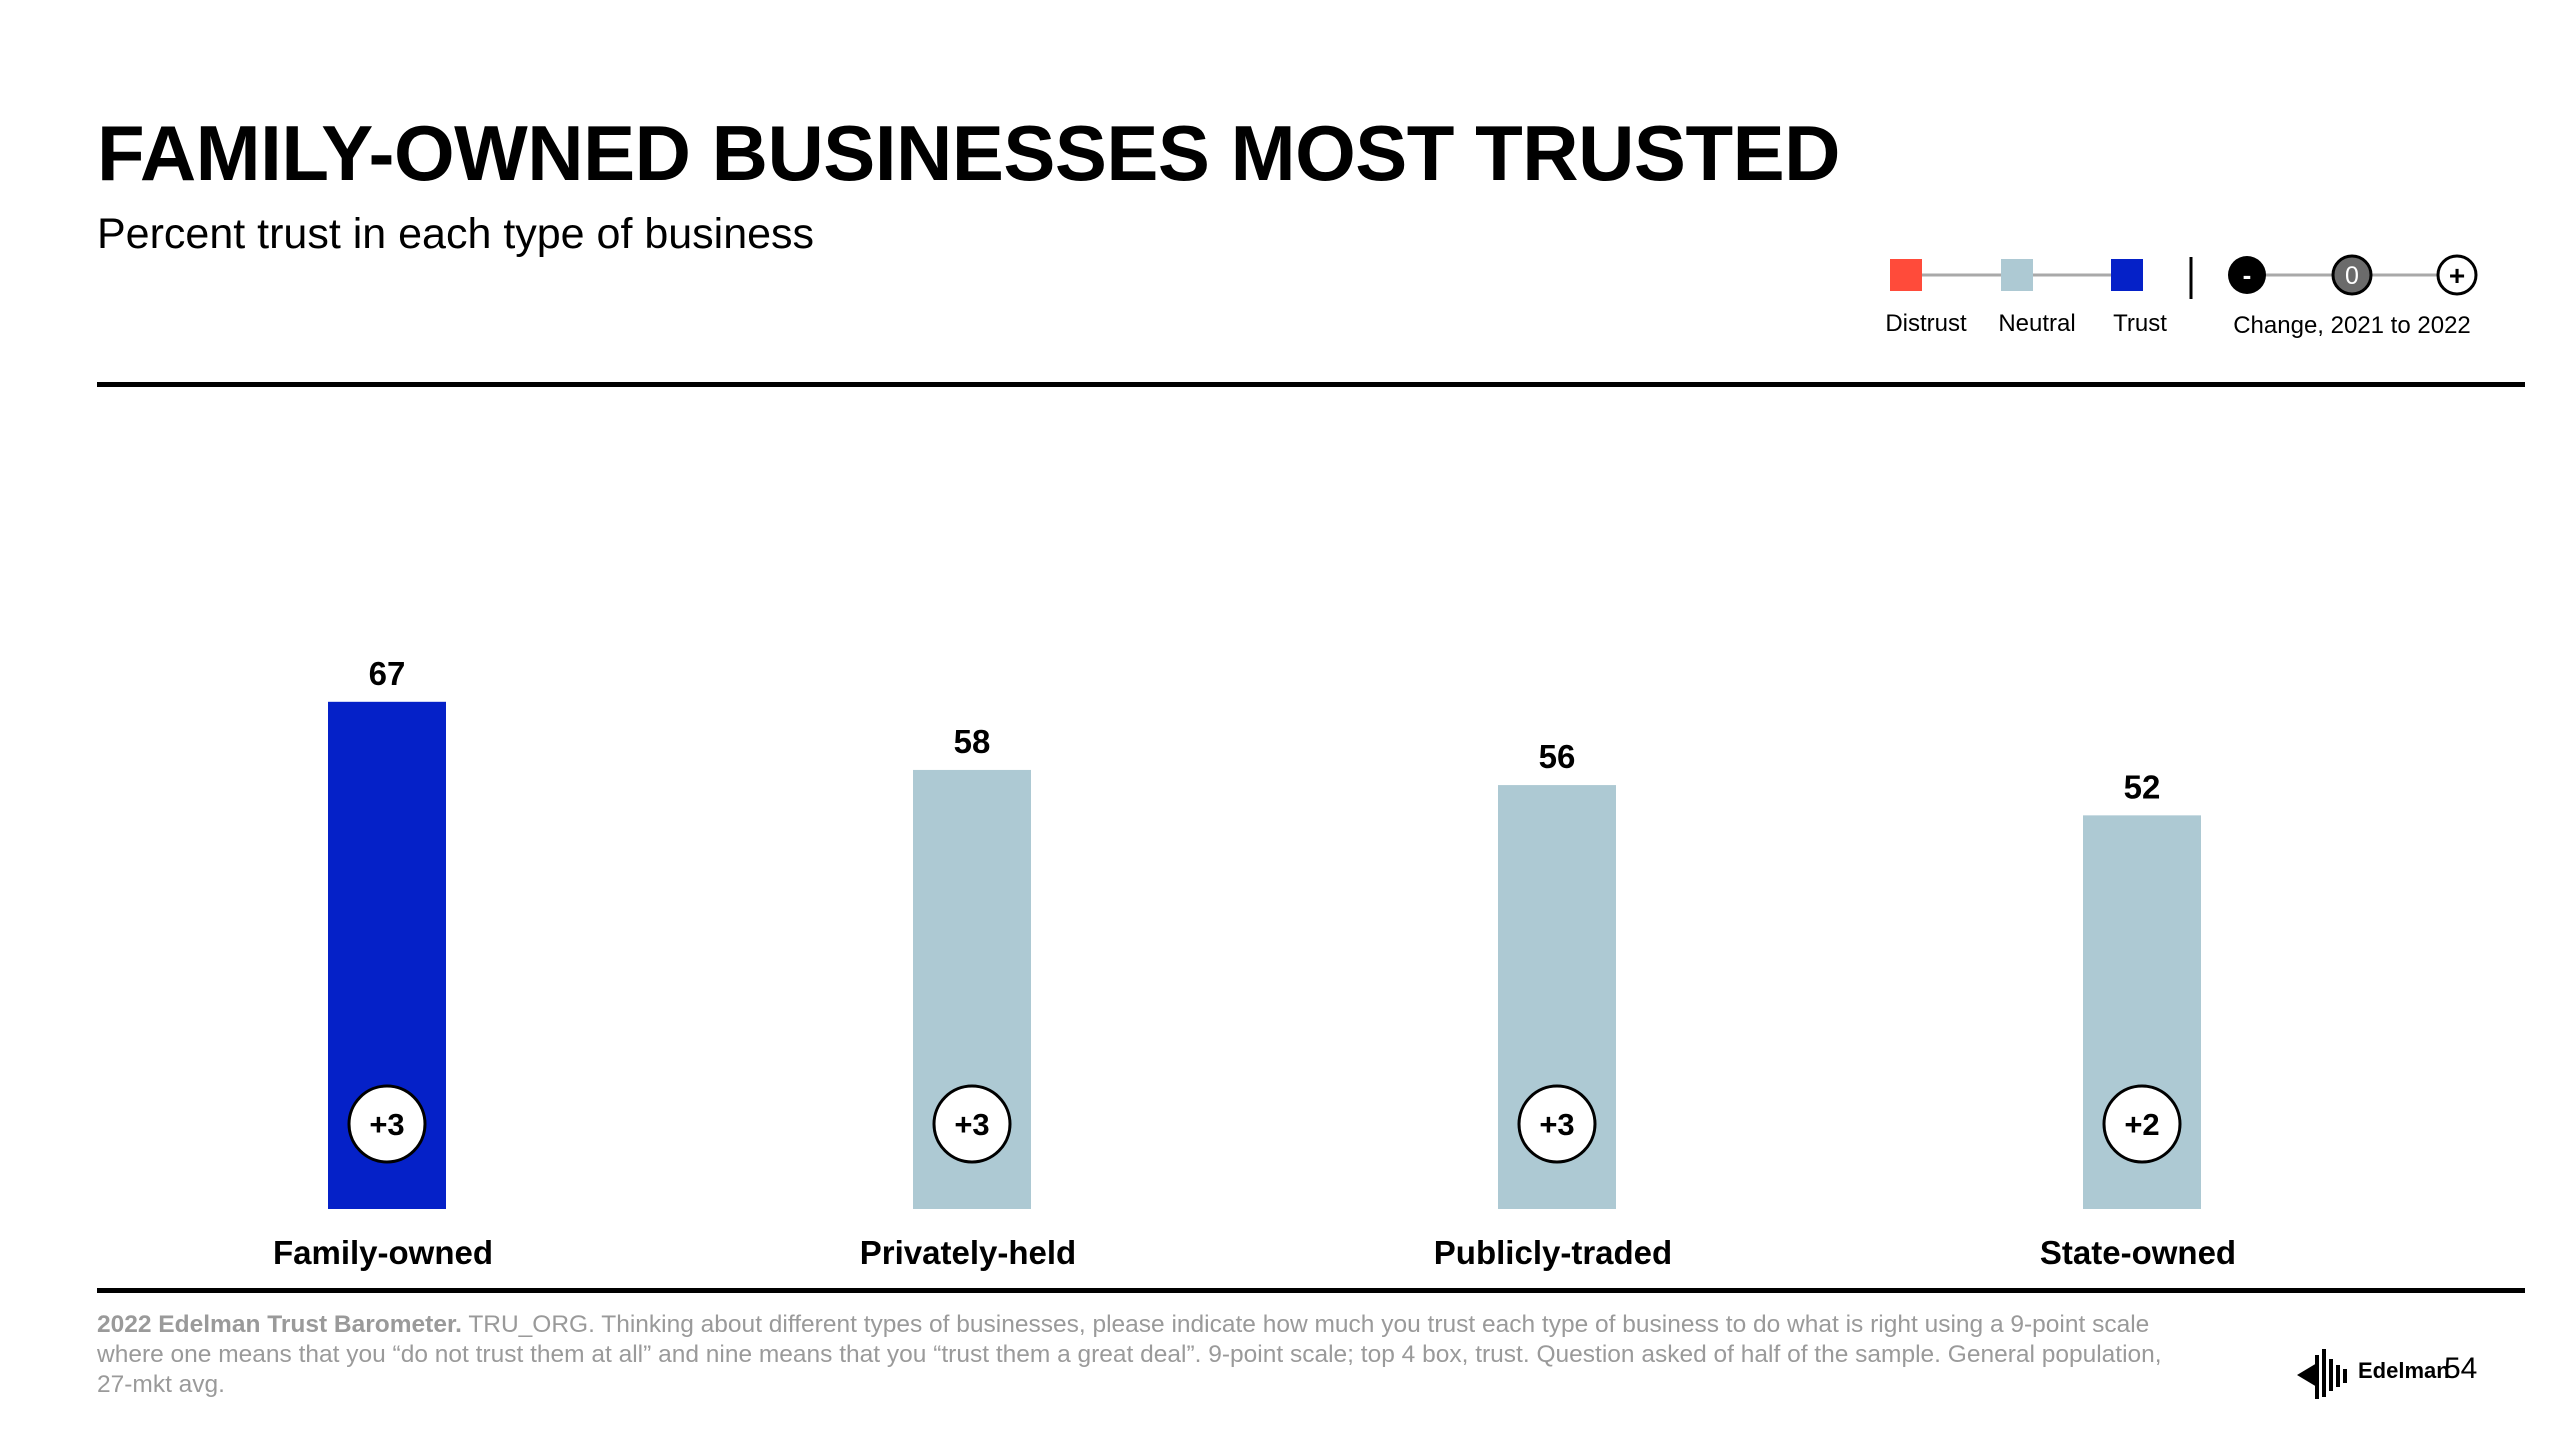 The height and width of the screenshot is (1430, 2560). Describe the element at coordinates (2138, 1252) in the screenshot. I see `category-label: State-owned` at that location.